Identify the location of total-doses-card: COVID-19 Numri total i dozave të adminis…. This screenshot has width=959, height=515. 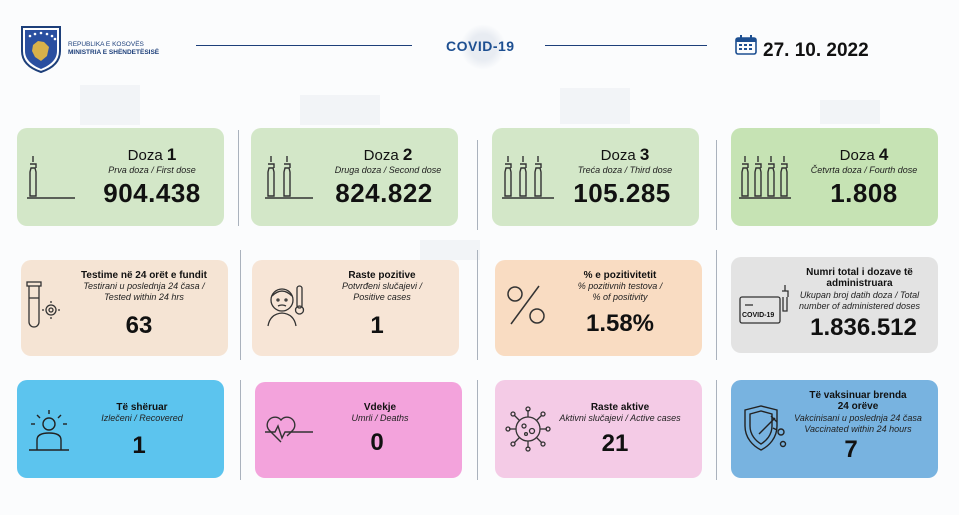
(834, 305).